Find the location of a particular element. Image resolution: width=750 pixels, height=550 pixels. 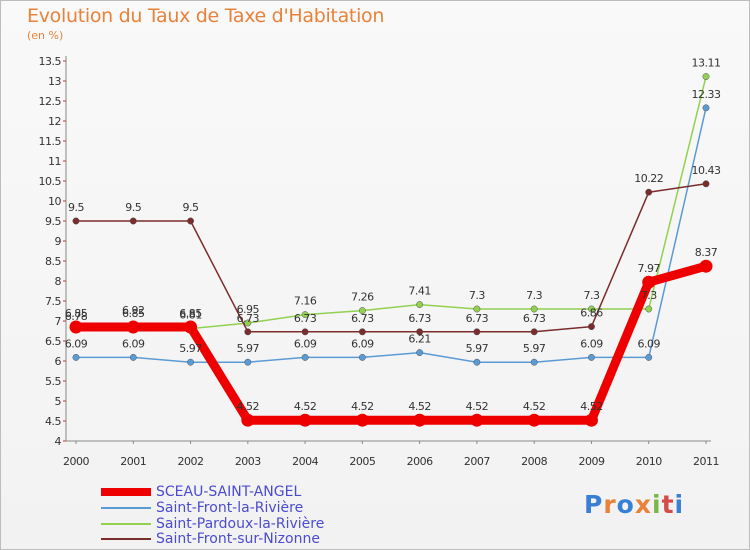

data-label-saint-pardoux-la-riviere: 6.95 is located at coordinates (248, 309).